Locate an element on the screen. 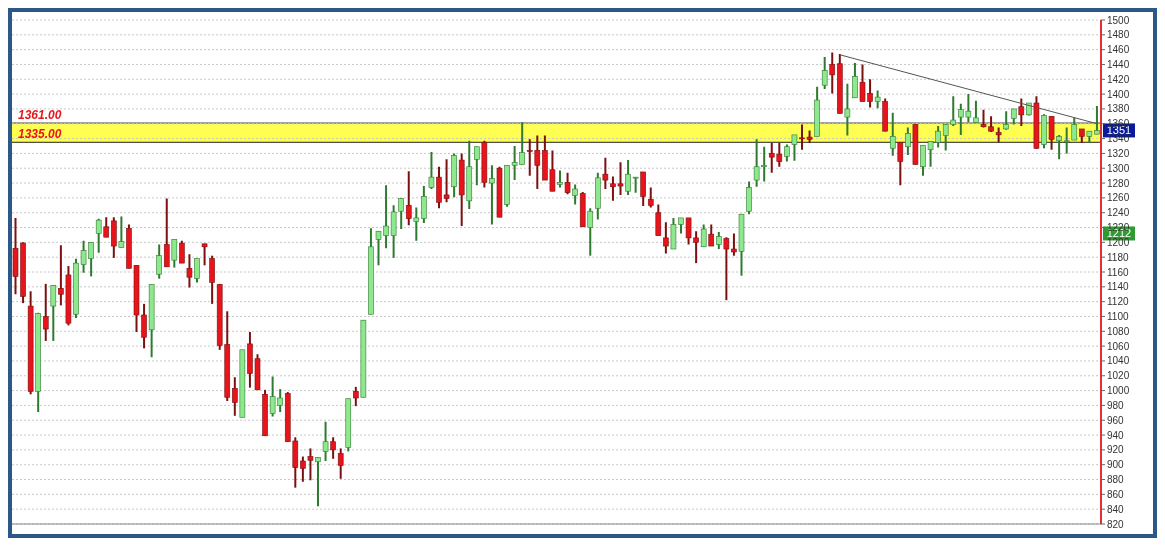 The height and width of the screenshot is (546, 1165). y-tick-label: 860 is located at coordinates (1116, 494).